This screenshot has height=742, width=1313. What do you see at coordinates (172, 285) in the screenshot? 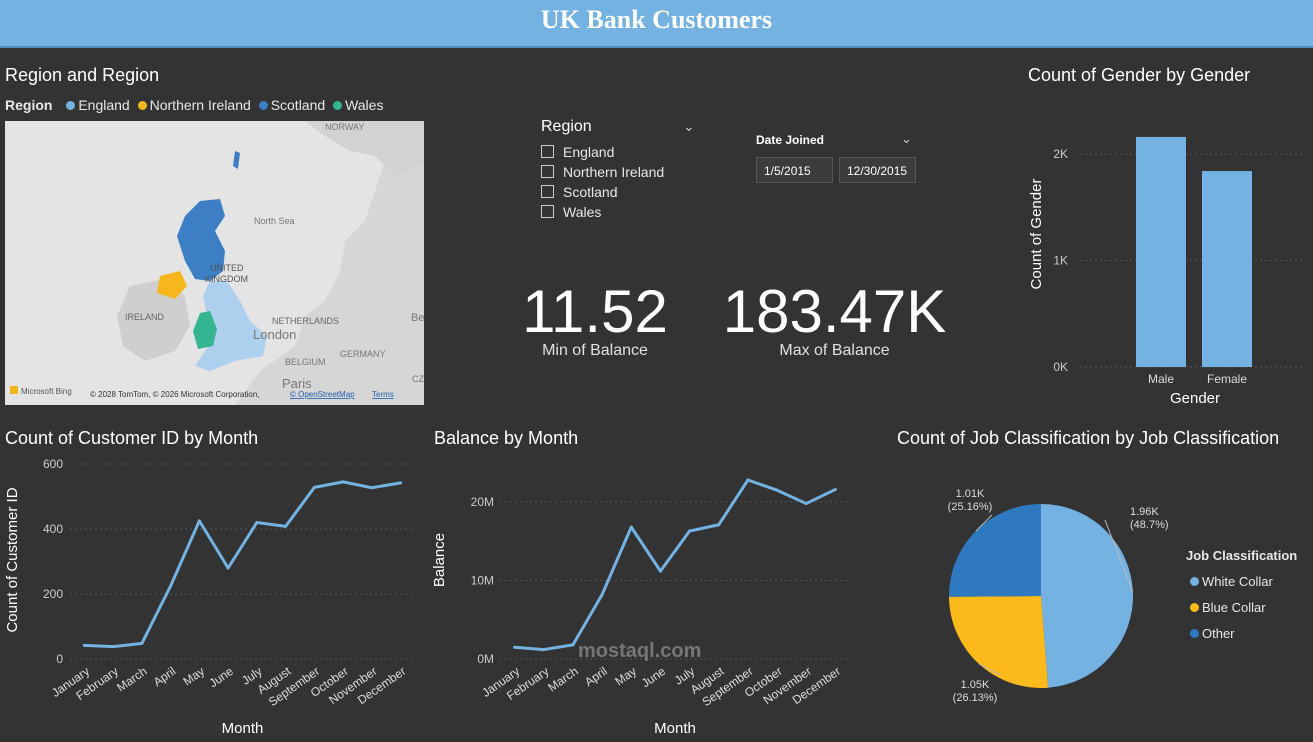
I see `northern-ireland-region` at bounding box center [172, 285].